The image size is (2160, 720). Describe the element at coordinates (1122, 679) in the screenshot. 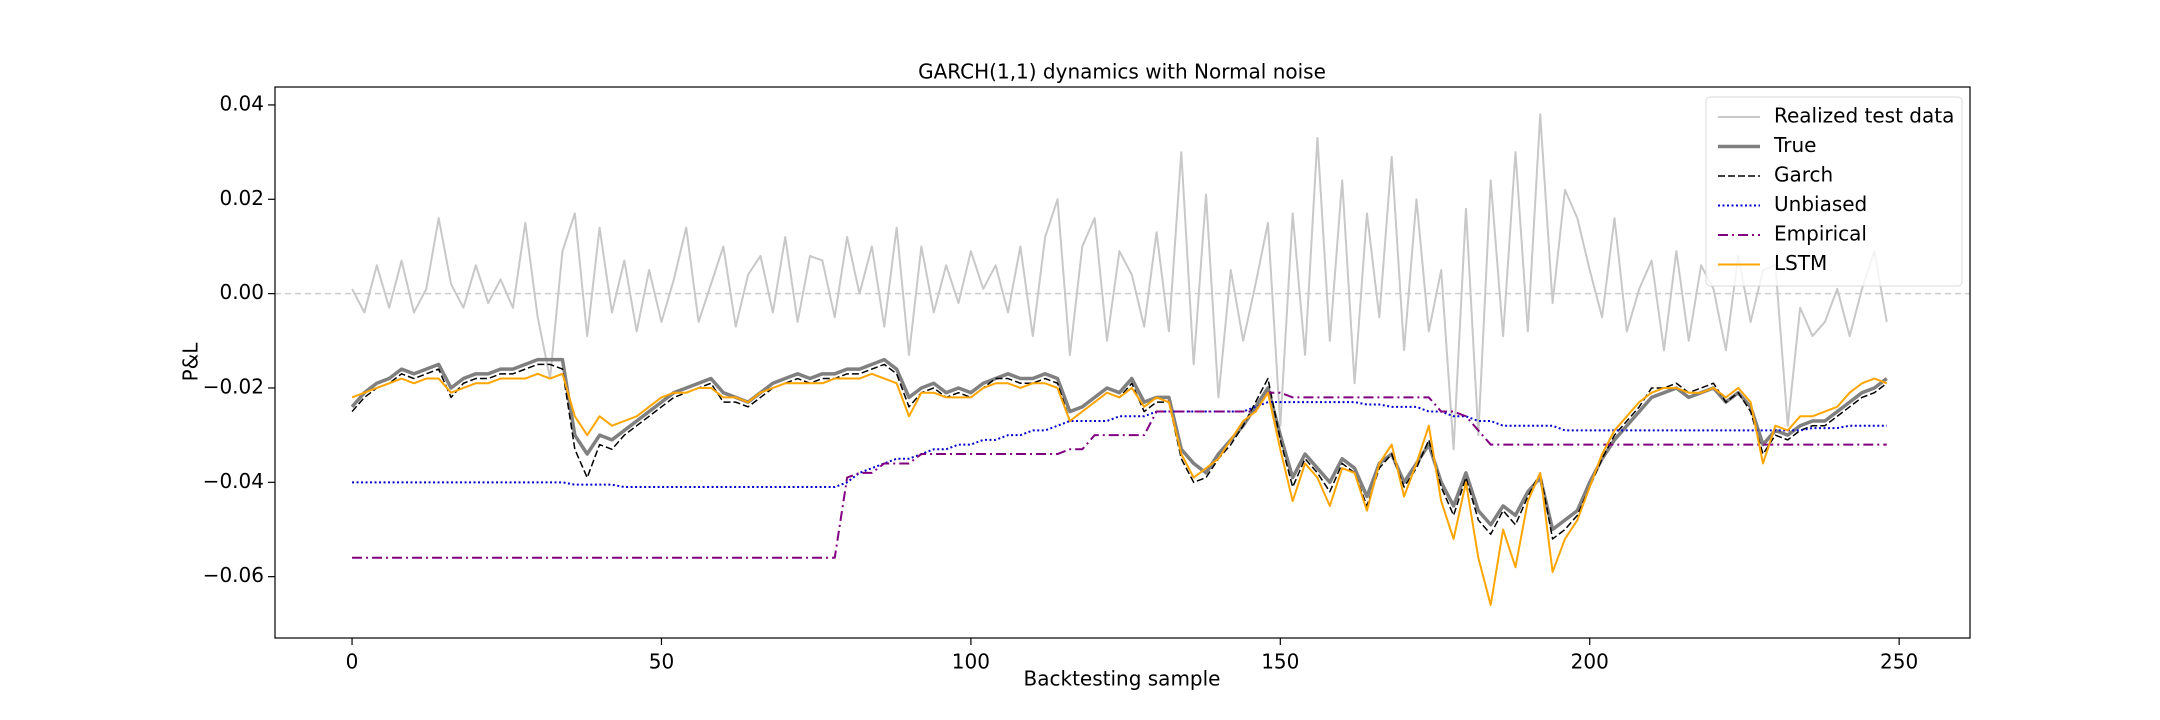

I see `x-axis-label: Backtesting sample` at that location.